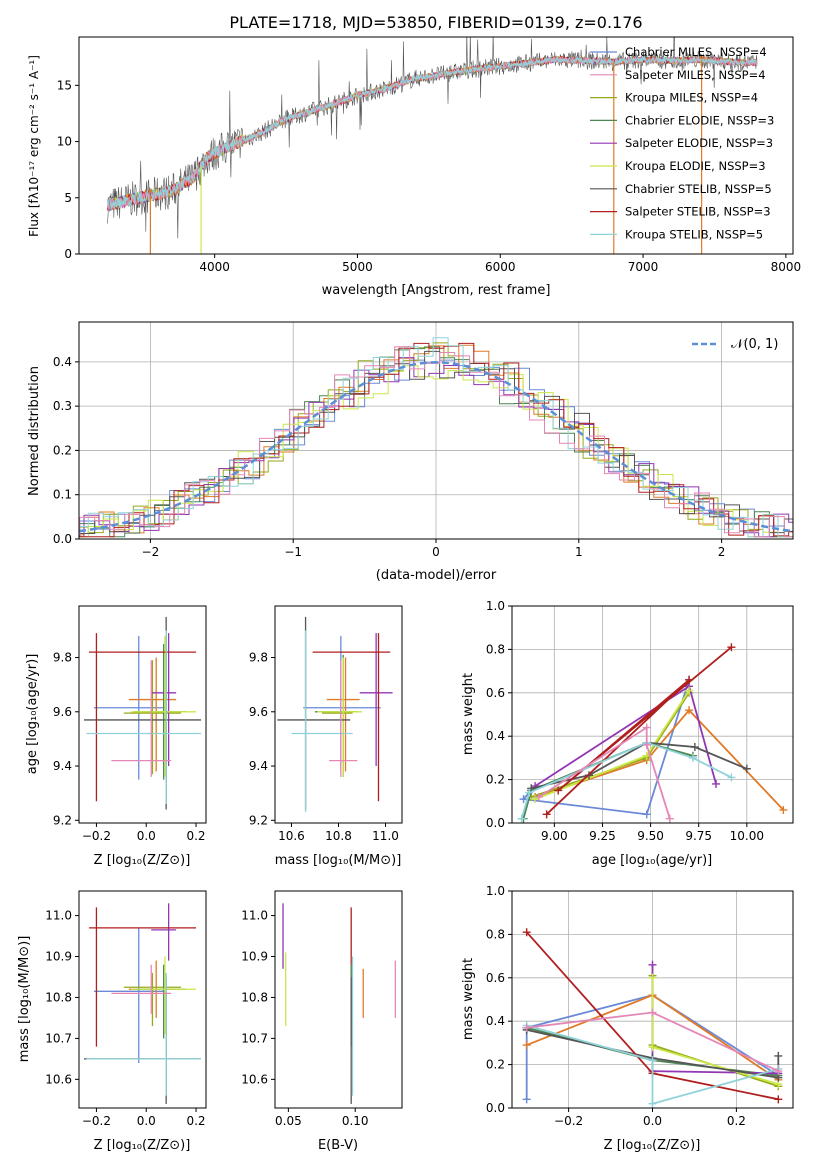 This screenshot has height=1170, width=819. I want to click on y-tick-label: 10.8, so click(254, 997).